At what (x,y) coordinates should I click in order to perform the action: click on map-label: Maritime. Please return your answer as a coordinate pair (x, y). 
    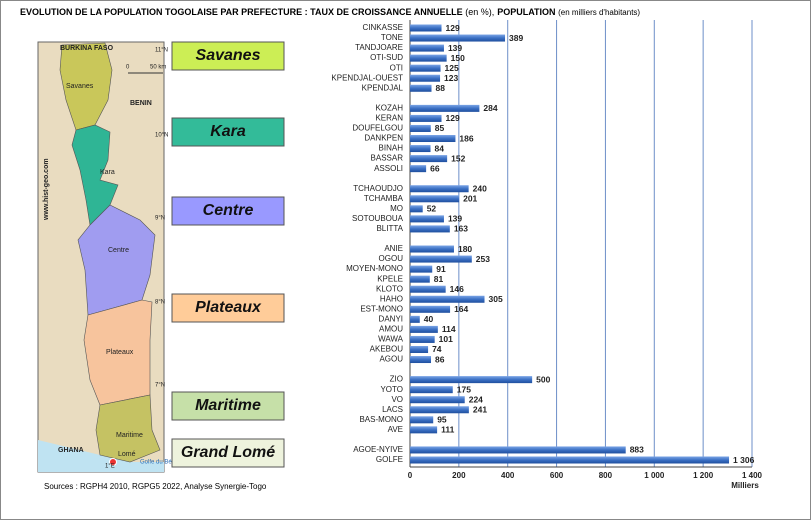
    Looking at the image, I should click on (129, 435).